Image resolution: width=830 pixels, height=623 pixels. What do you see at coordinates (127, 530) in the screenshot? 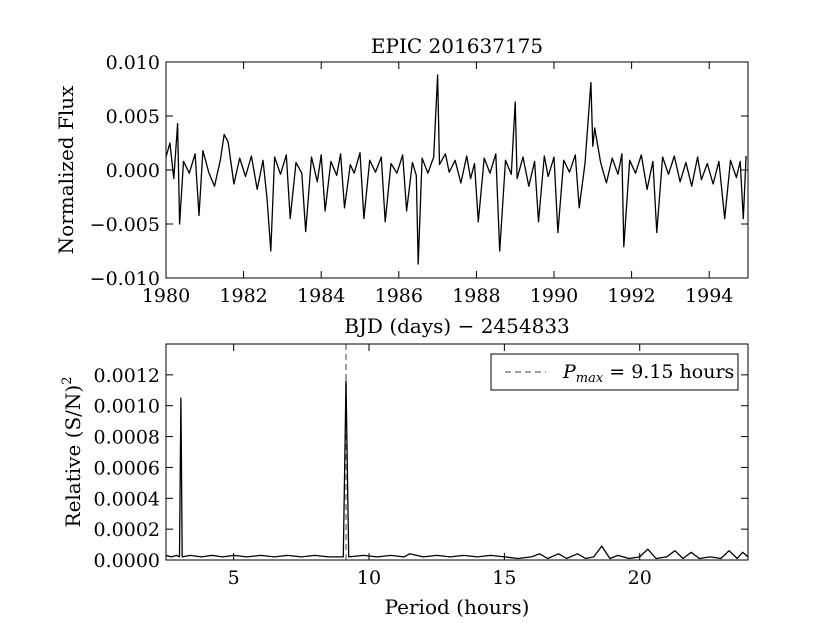
I see `periodogram-y-tick-label: 0.0002` at bounding box center [127, 530].